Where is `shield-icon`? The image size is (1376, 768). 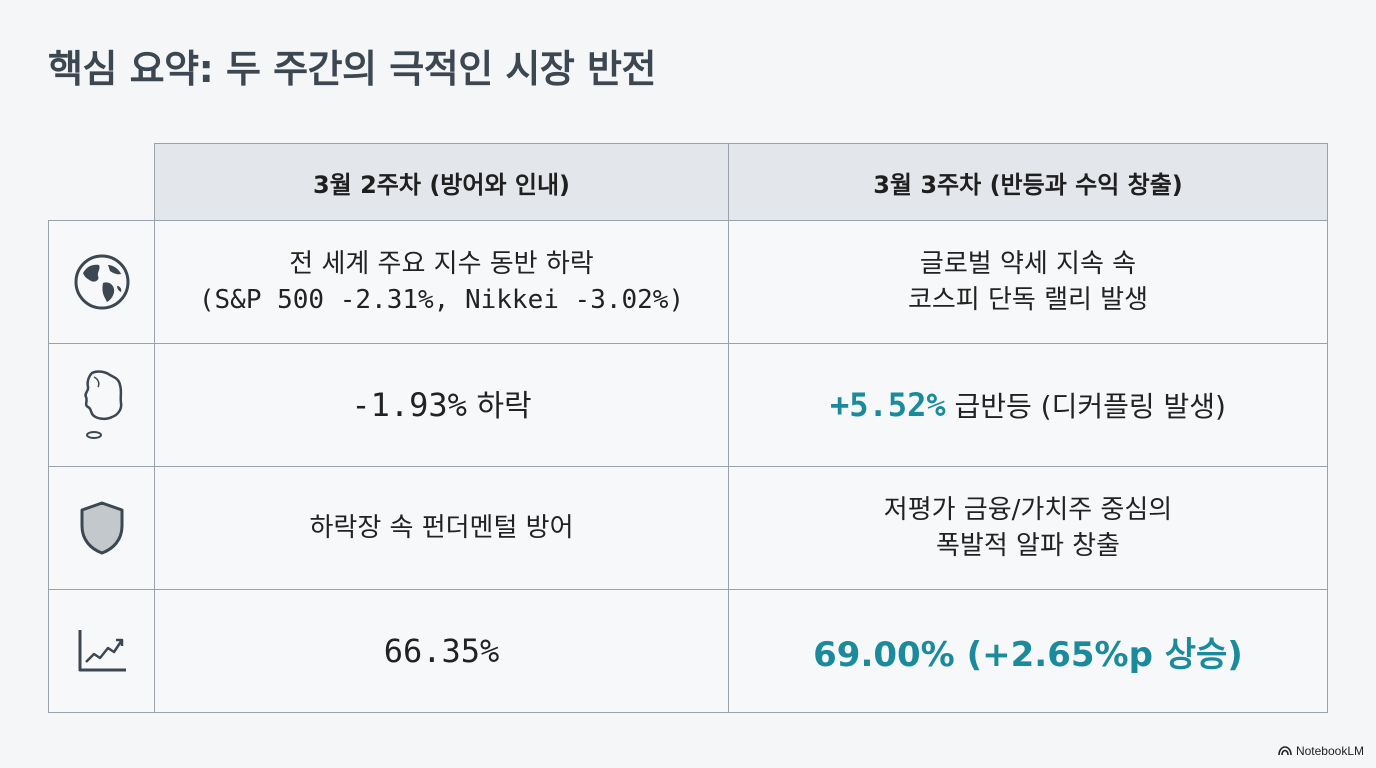
shield-icon is located at coordinates (101, 528).